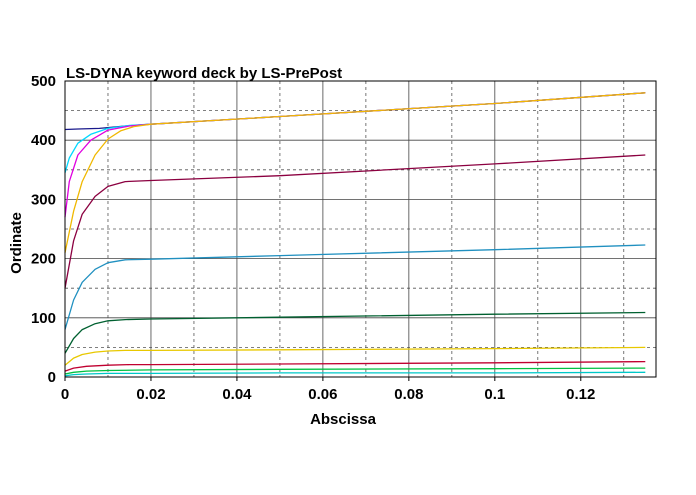  What do you see at coordinates (43, 259) in the screenshot?
I see `y-tick-label: 200` at bounding box center [43, 259].